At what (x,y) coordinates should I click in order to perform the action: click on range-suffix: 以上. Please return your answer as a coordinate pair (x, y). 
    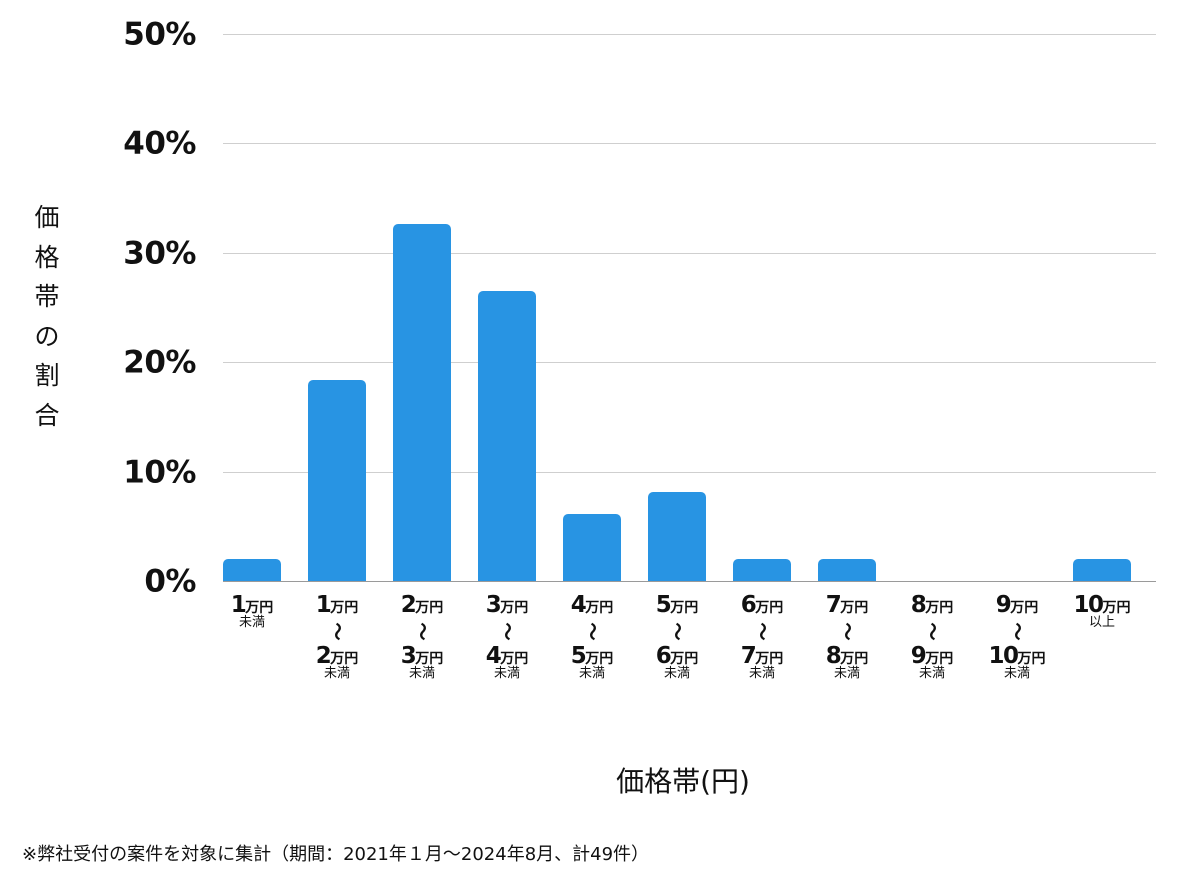
    Looking at the image, I should click on (1101, 622).